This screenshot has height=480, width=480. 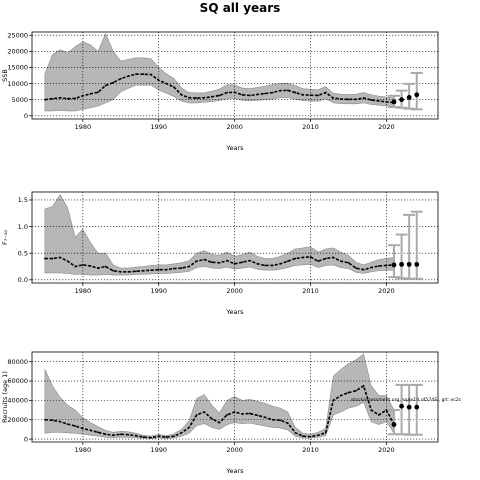 I want to click on y-tick-label: 5000, so click(x=19, y=100).